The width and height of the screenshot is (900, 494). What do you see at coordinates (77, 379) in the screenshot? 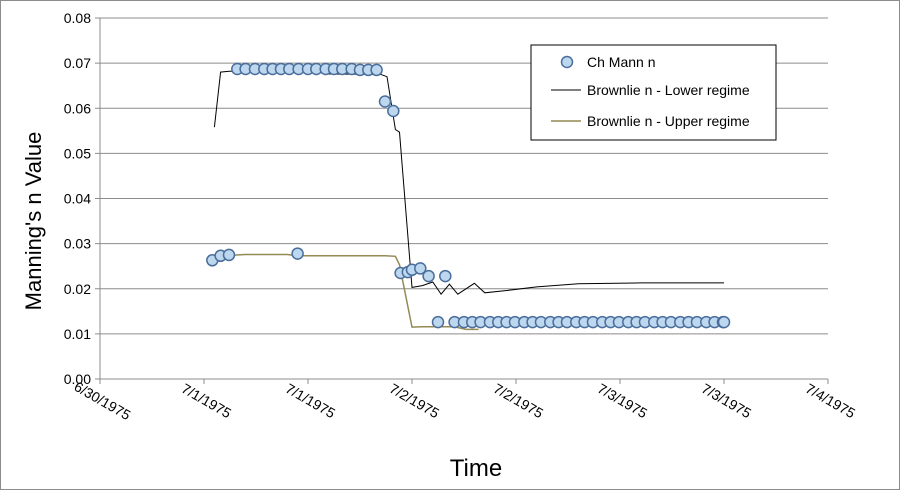
I see `y-tick-label: 0.00` at bounding box center [77, 379].